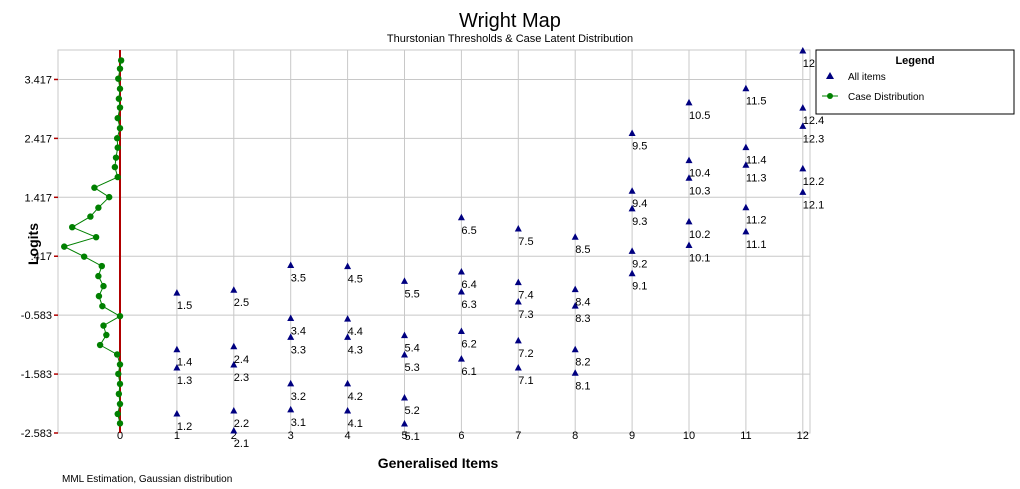 The image size is (1020, 489). I want to click on item-threshold-label: 2.5, so click(241, 303).